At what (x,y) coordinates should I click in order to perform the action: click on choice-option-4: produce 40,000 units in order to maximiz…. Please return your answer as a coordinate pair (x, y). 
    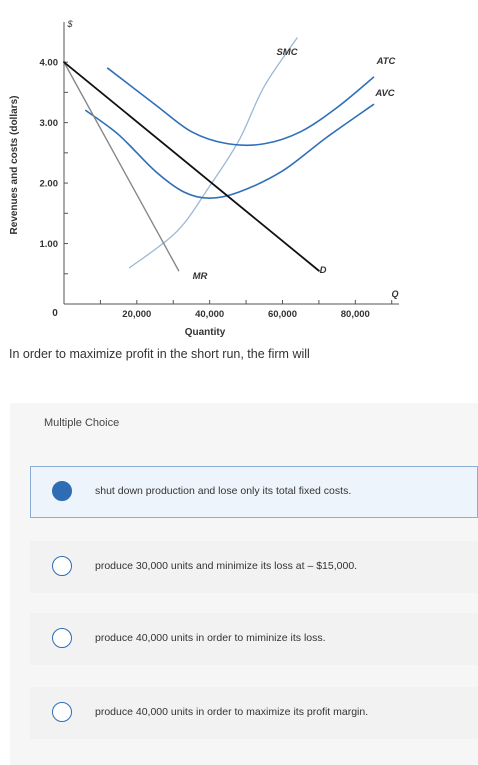
    Looking at the image, I should click on (254, 713).